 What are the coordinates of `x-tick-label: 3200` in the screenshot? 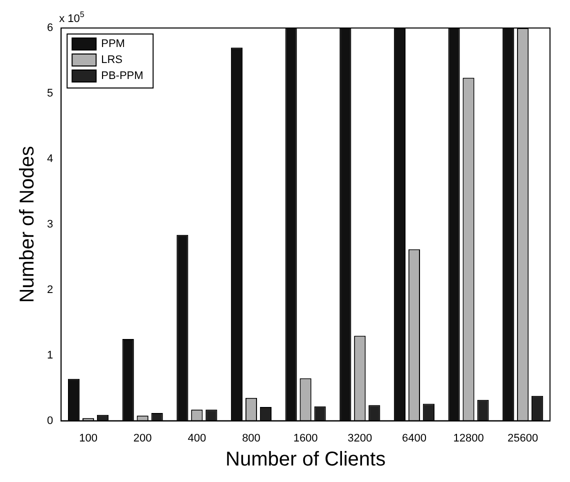 It's located at (360, 438).